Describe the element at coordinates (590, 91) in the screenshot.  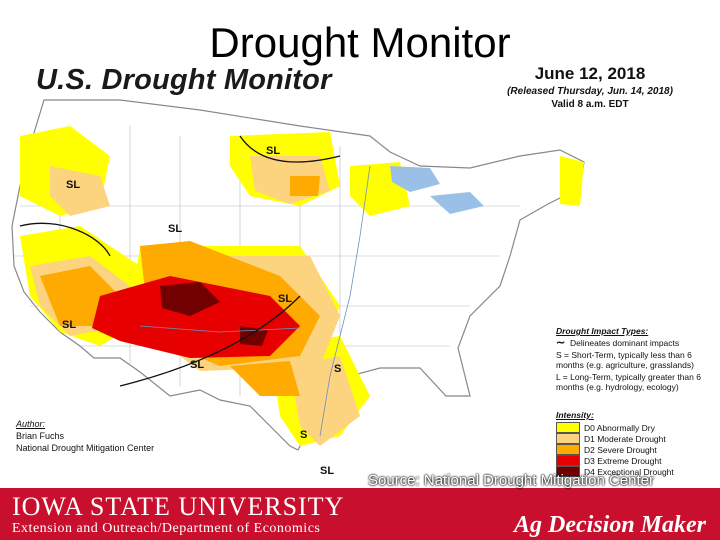
I see `release-date: (Released Thursday, Jun. 14, 2018)` at that location.